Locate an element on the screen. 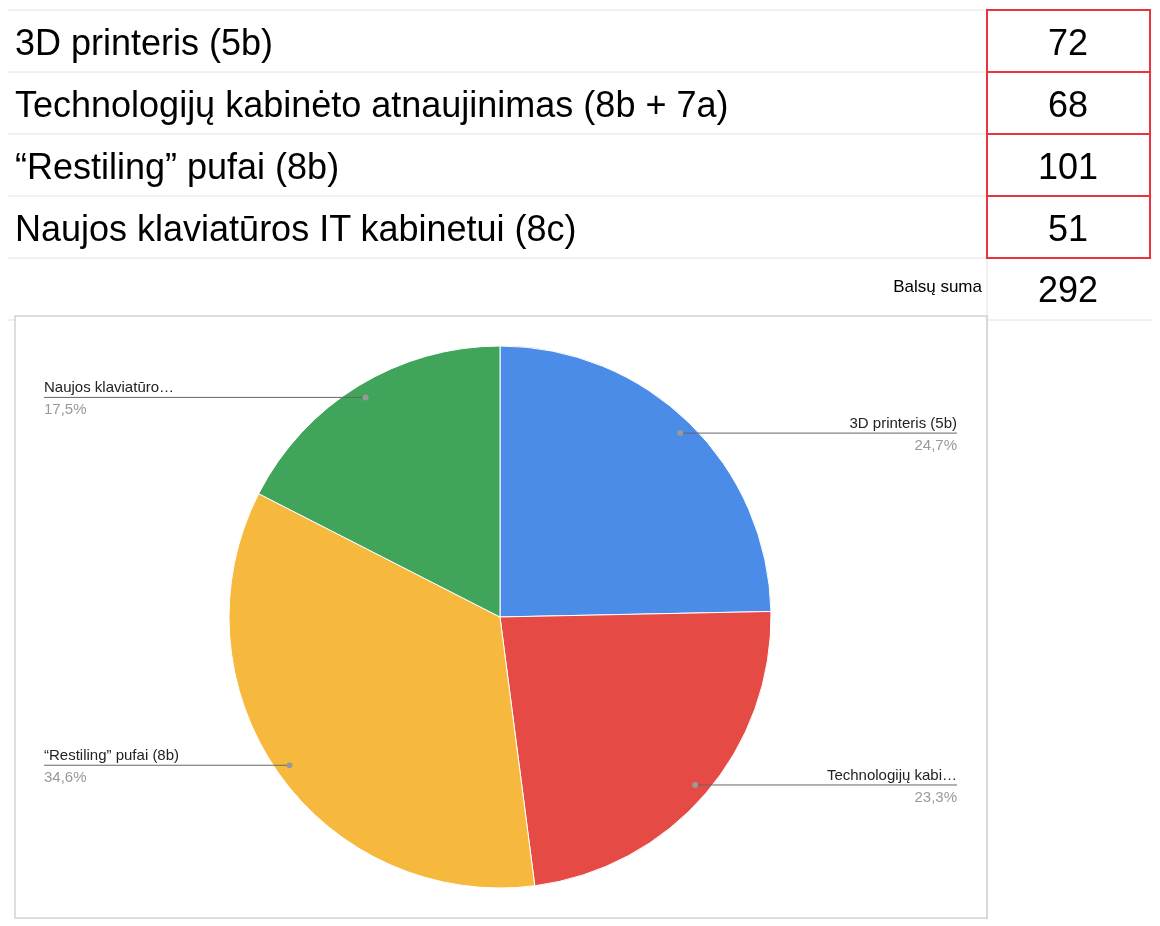 This screenshot has height=926, width=1160. data-label: 101 is located at coordinates (1068, 166).